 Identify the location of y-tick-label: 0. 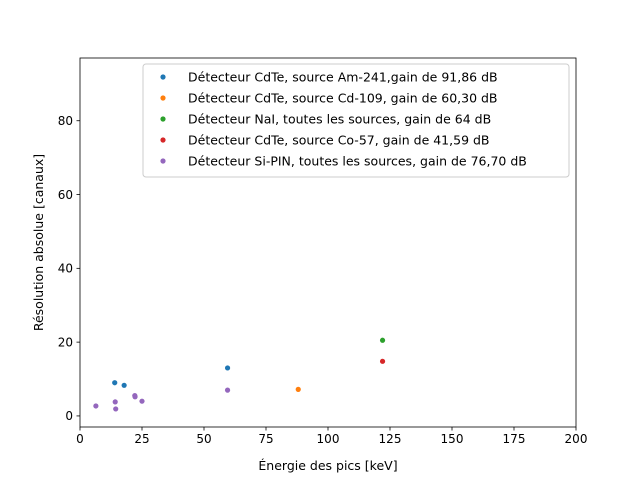
(69, 416).